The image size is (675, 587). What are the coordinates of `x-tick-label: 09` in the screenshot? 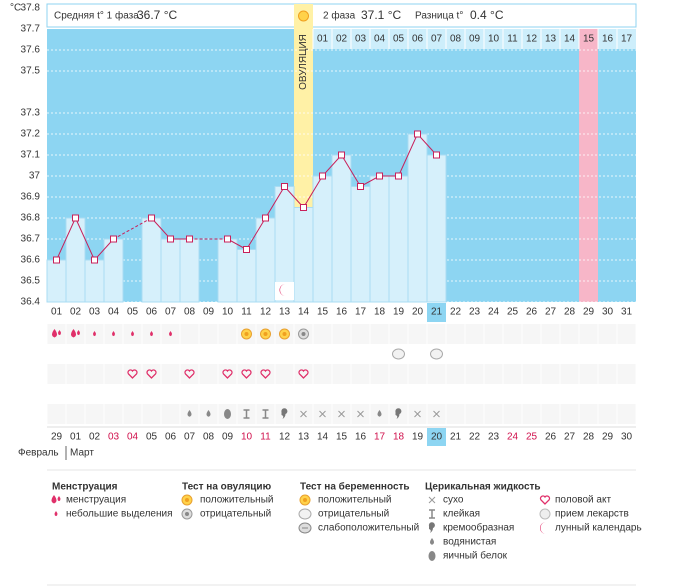 It's located at (209, 312).